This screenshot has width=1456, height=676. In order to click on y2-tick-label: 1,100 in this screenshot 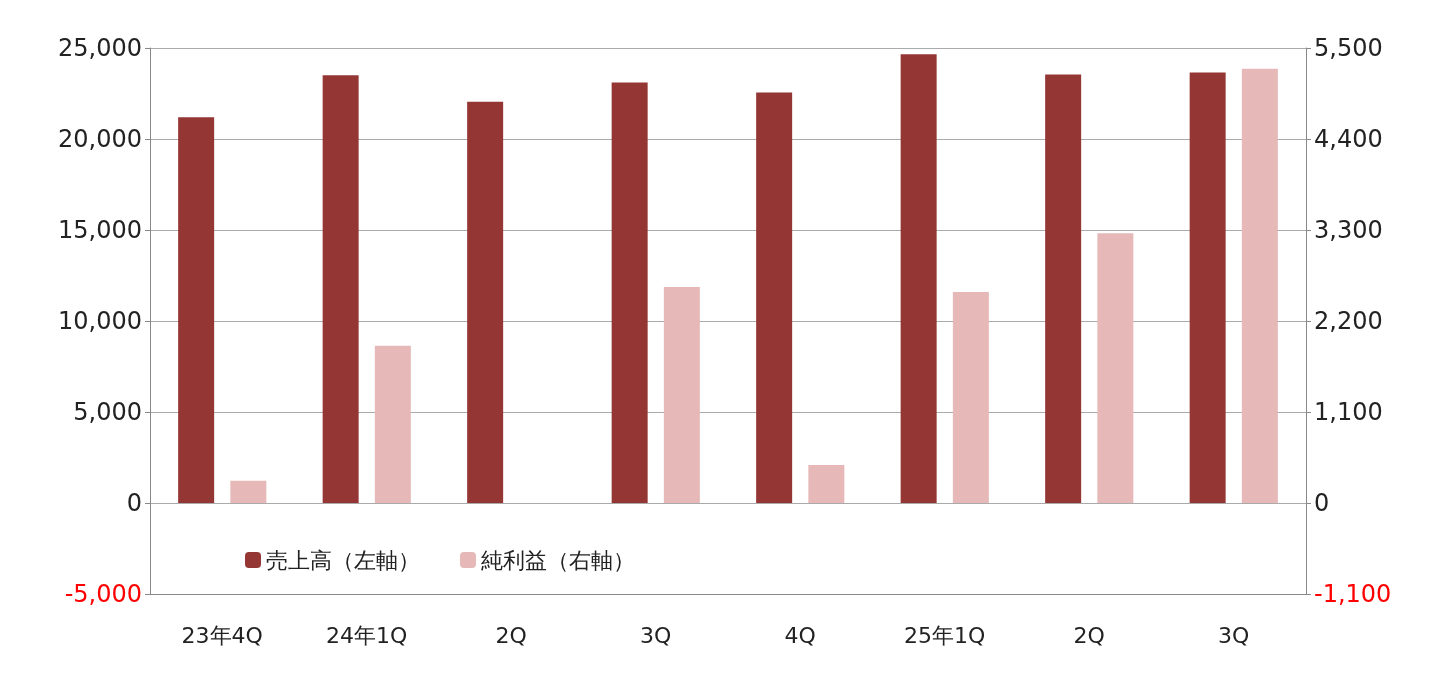, I will do `click(1348, 412)`.